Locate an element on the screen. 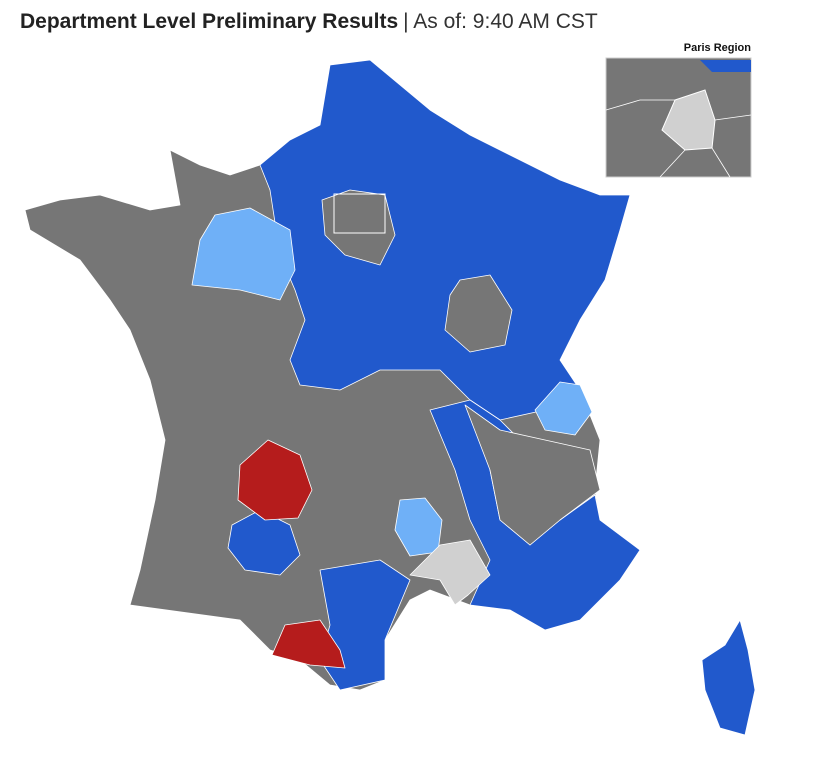  paris-inset: Paris Region is located at coordinates (678, 110).